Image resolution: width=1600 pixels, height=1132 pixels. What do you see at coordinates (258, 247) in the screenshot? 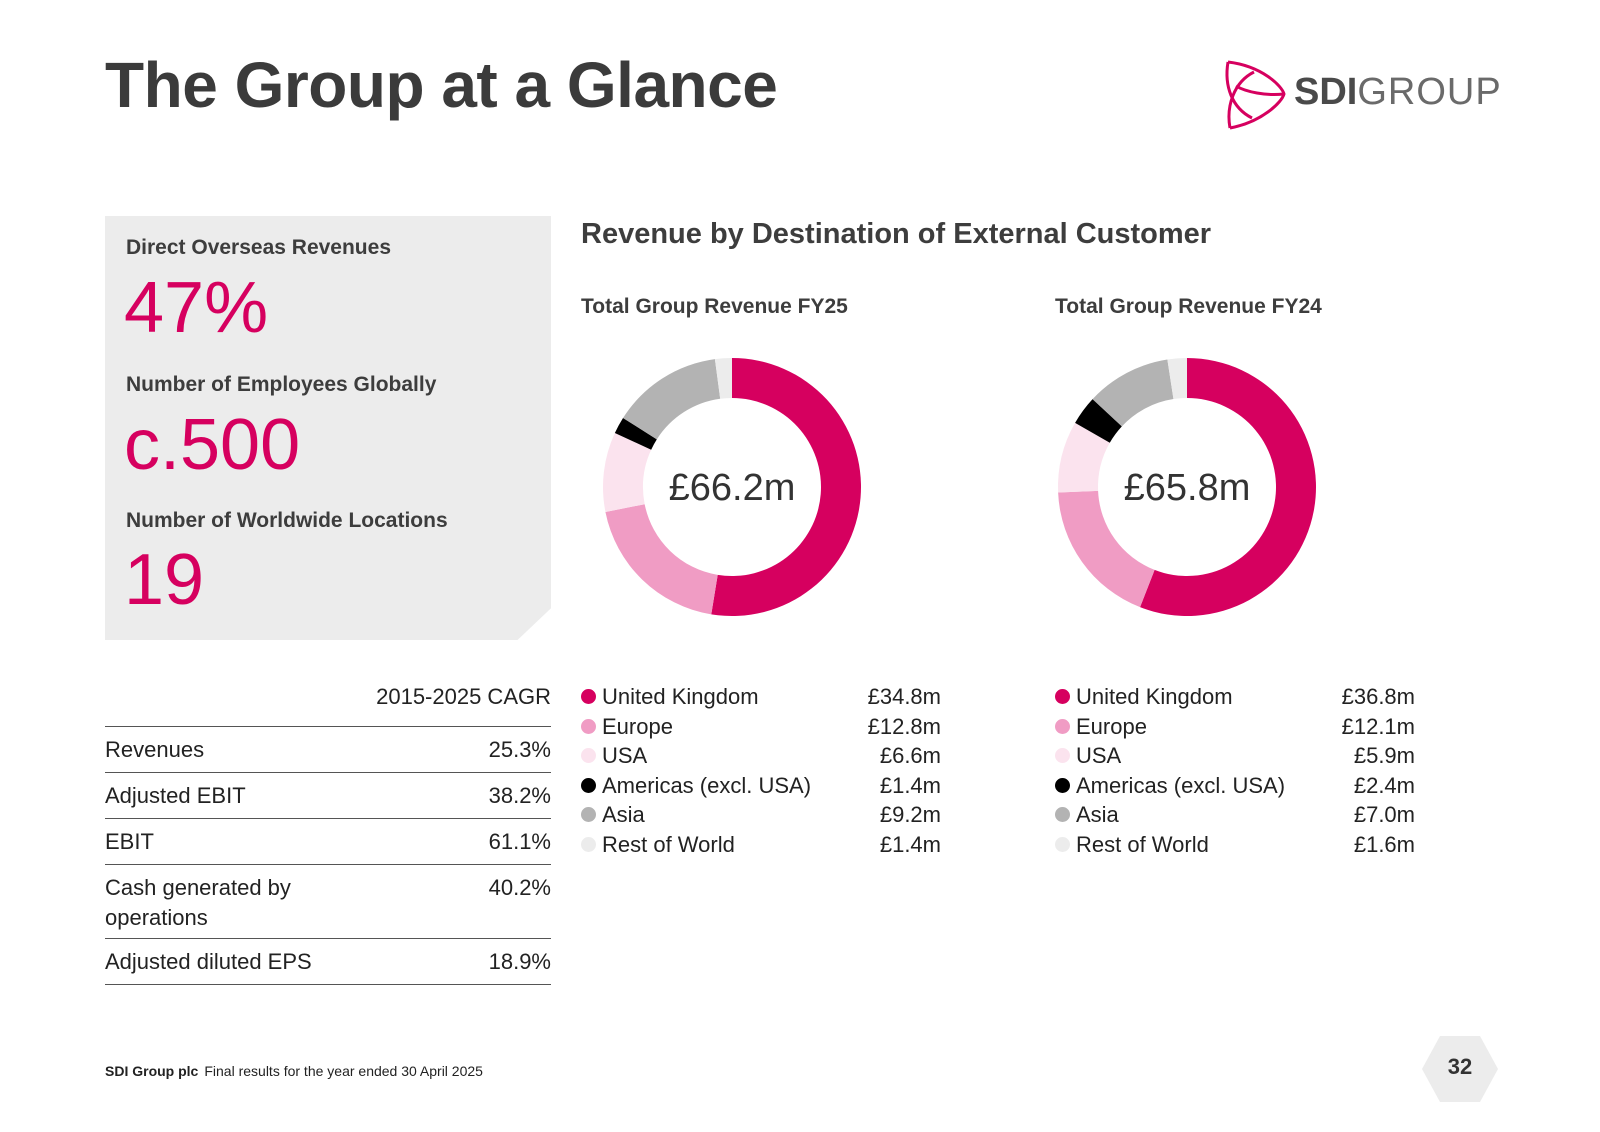
I see `stat-label-overseas: Direct Overseas Revenues` at bounding box center [258, 247].